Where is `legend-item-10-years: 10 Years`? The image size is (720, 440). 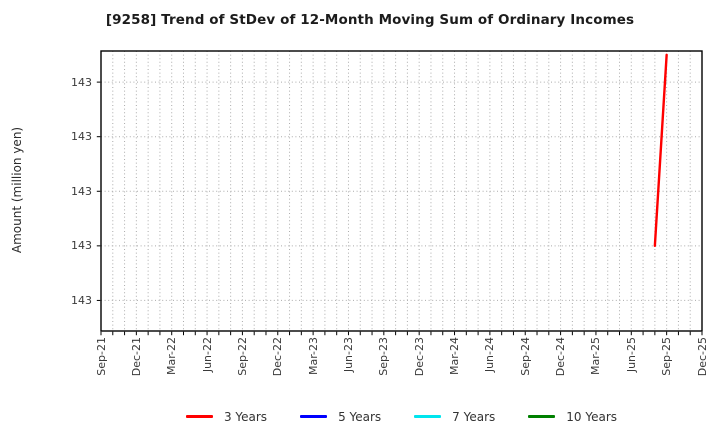
legend-item-10-years: 10 Years is located at coordinates (572, 417).